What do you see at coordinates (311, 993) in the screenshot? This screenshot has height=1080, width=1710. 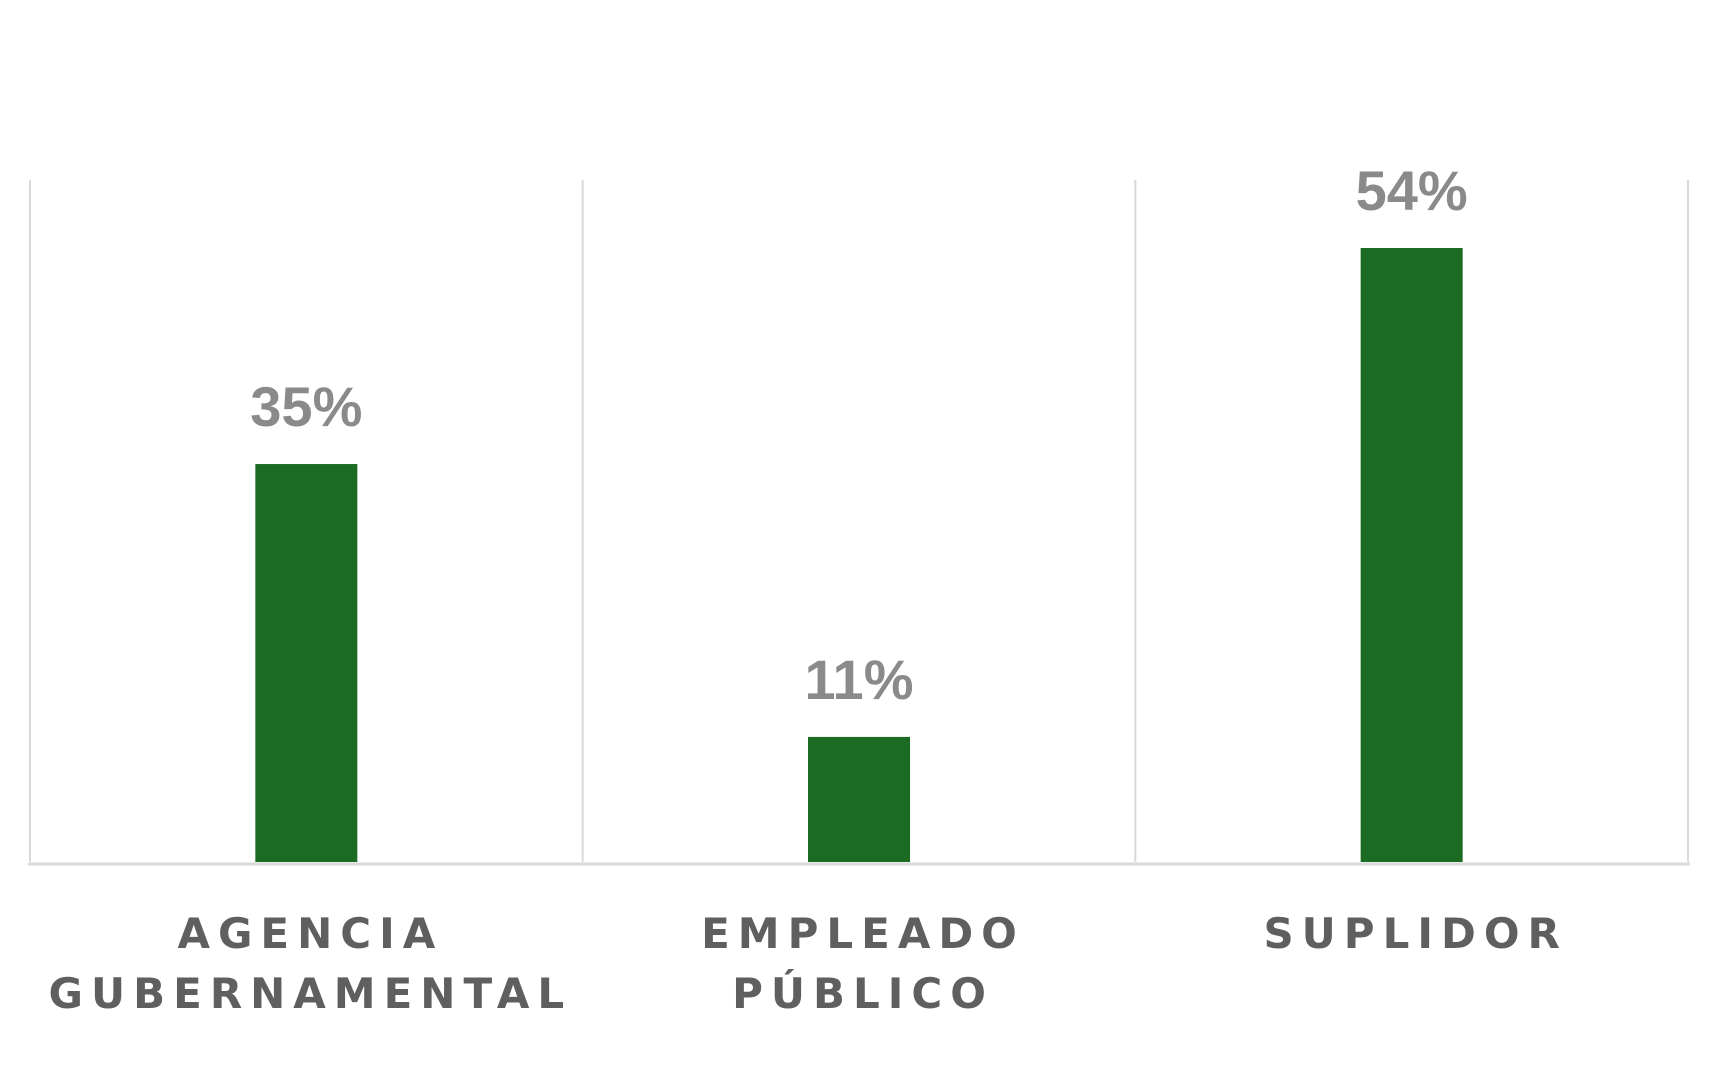 I see `x-tick-label: GUBERNAMENTAL` at bounding box center [311, 993].